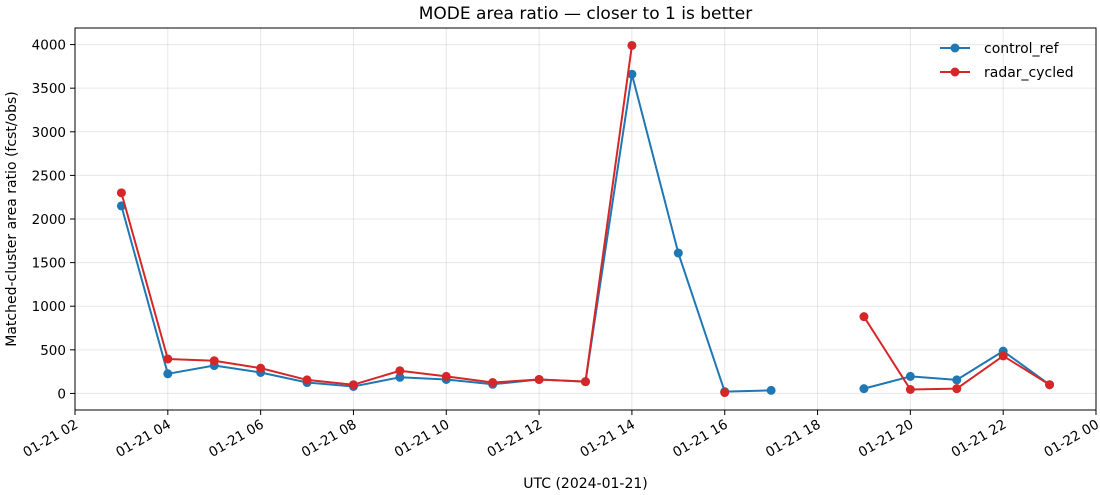 This screenshot has width=1100, height=495. Describe the element at coordinates (49, 307) in the screenshot. I see `y-tick-label: 1000` at that location.